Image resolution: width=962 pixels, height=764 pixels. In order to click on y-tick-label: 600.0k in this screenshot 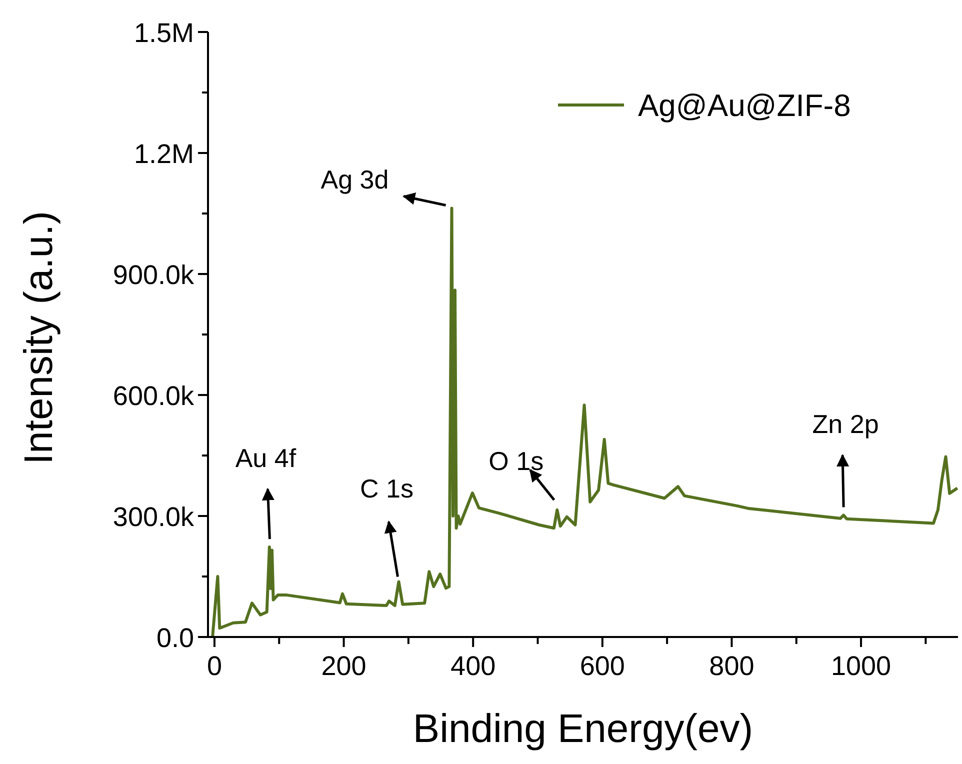, I will do `click(153, 396)`.